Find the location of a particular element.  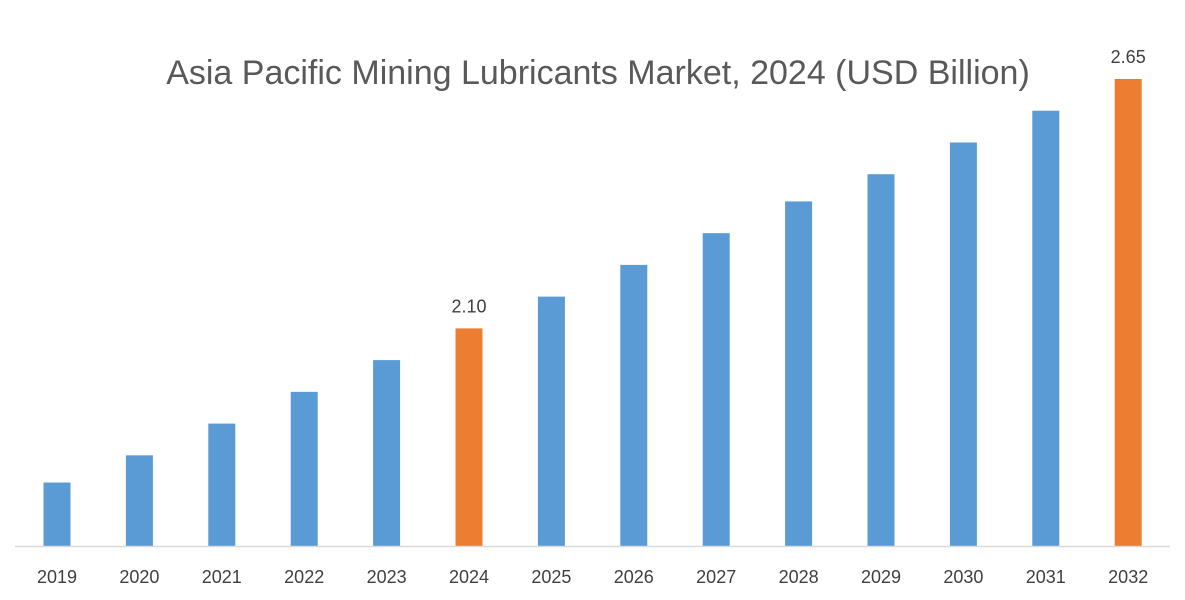

bar-2021 is located at coordinates (222, 484).